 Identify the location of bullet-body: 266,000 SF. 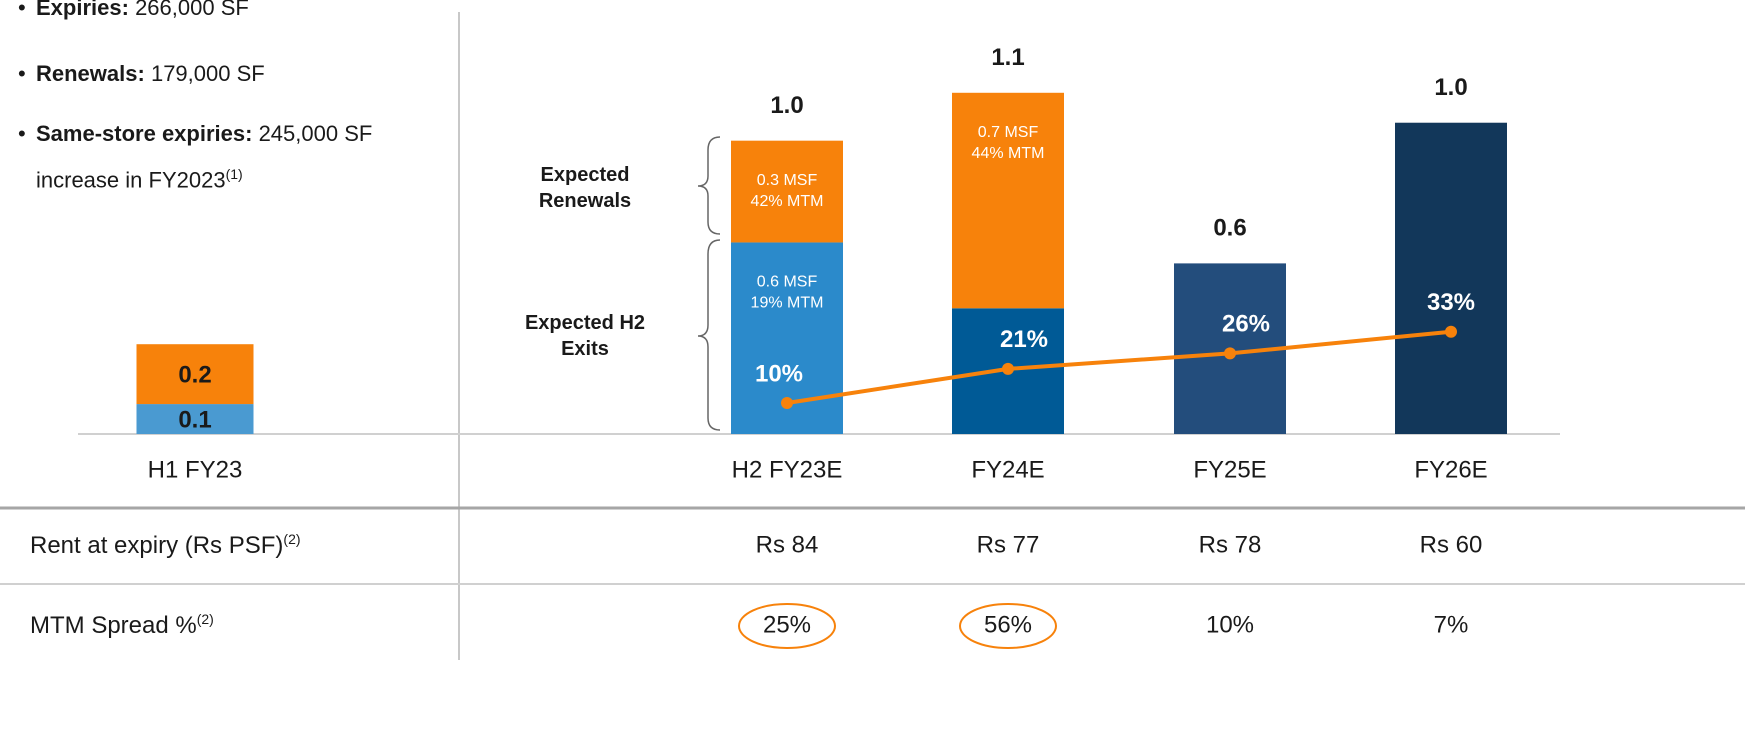
(192, 10).